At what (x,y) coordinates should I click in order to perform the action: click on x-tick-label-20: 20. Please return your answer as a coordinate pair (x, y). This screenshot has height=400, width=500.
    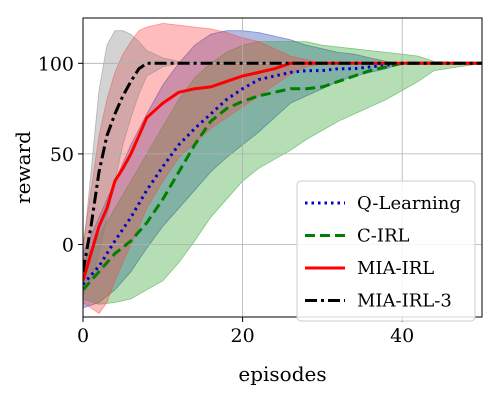
    Looking at the image, I should click on (243, 336).